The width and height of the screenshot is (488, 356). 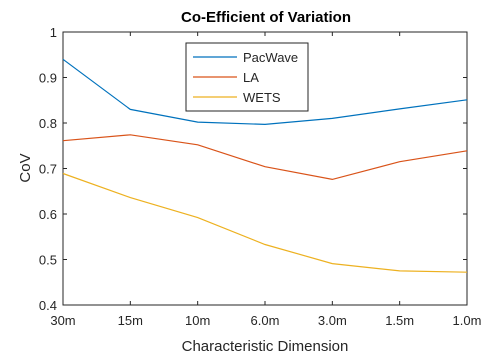 I want to click on y-tick-label: 1, so click(x=53, y=32).